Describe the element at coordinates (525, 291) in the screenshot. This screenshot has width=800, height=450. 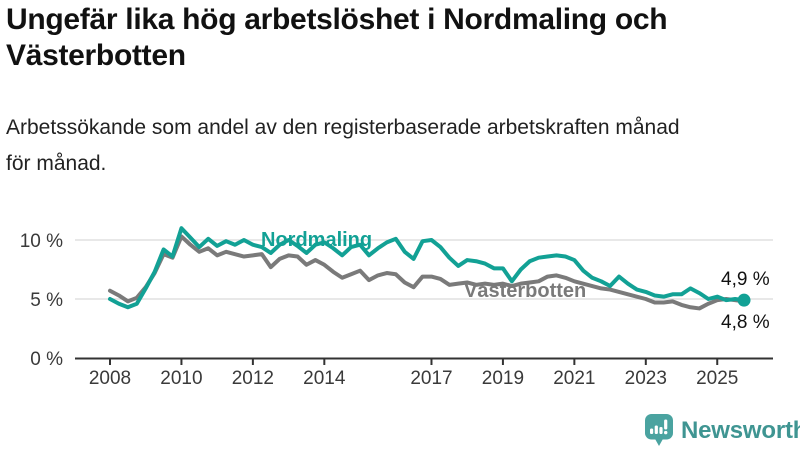
I see `series-label-vasterbotten: Västerbotten` at that location.